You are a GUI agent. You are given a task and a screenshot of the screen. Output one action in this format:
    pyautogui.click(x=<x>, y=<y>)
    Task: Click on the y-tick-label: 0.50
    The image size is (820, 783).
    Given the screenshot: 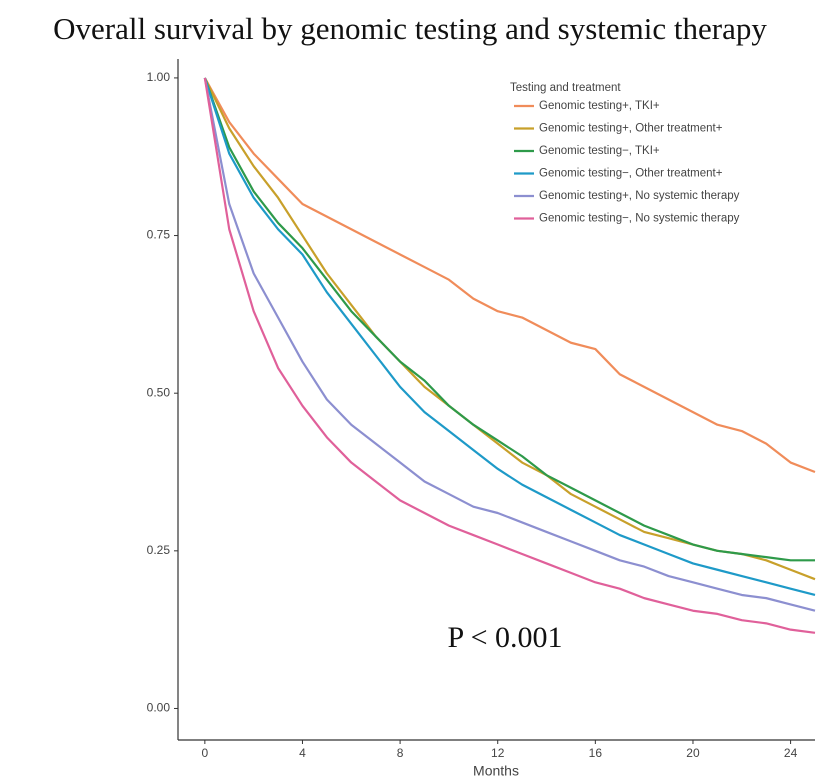 What is the action you would take?
    pyautogui.click(x=159, y=392)
    